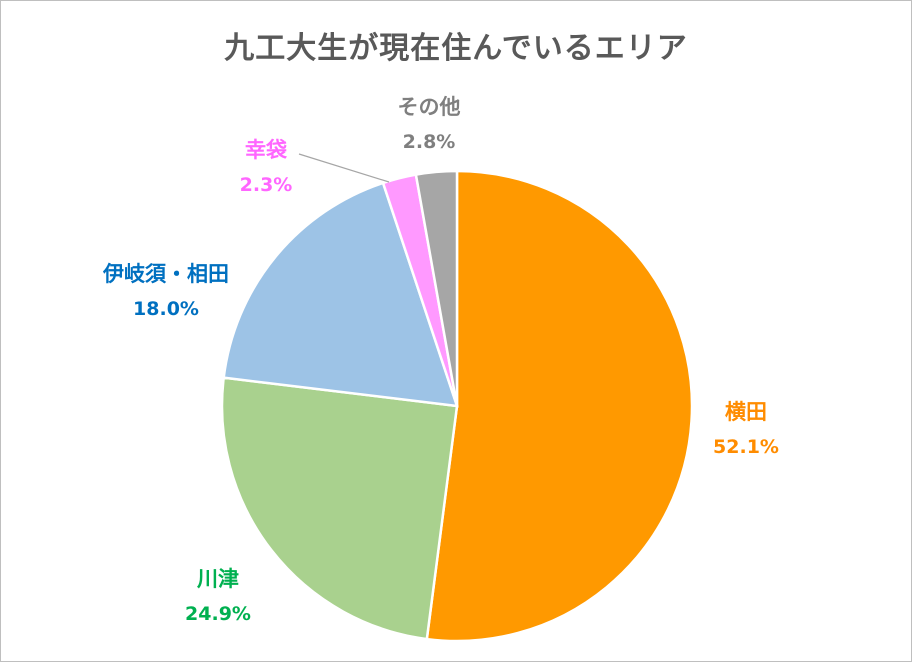 The image size is (912, 662). I want to click on slice-label-幸袋: 幸袋 2.3%, so click(266, 165).